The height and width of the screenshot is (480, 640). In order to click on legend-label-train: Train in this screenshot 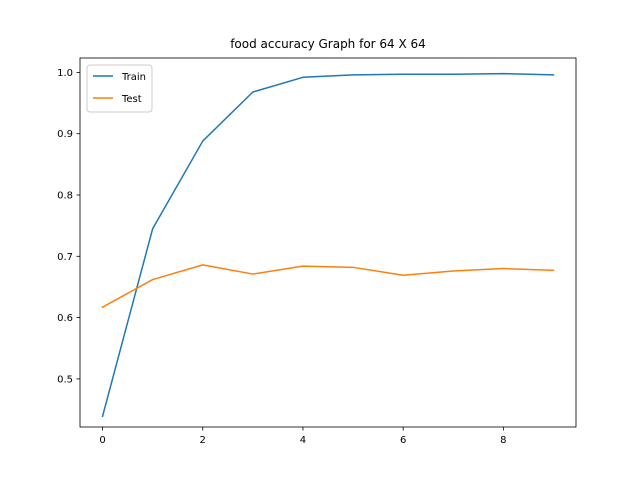, I will do `click(133, 77)`.